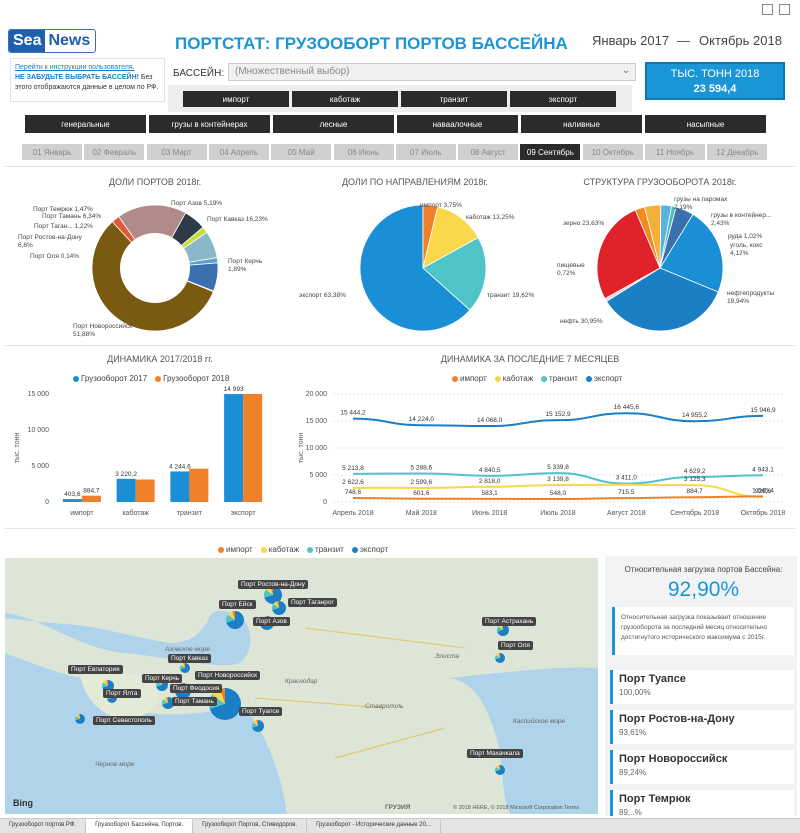 This screenshot has width=800, height=833. Describe the element at coordinates (301, 152) in the screenshot. I see `month-button: 05 Май` at that location.